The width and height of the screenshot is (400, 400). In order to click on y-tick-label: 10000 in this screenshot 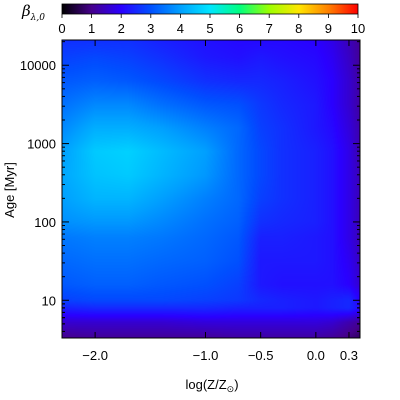, I will do `click(38, 65)`.